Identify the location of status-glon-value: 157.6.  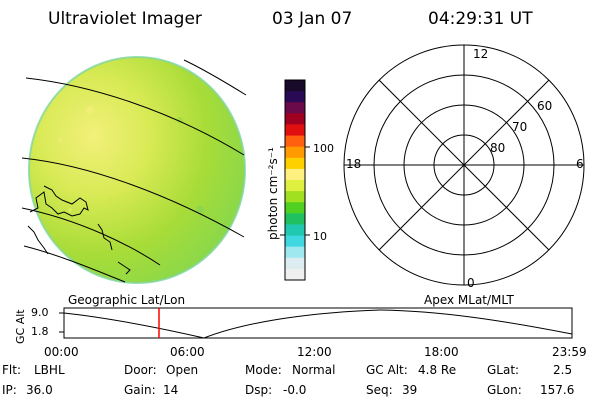
(557, 390).